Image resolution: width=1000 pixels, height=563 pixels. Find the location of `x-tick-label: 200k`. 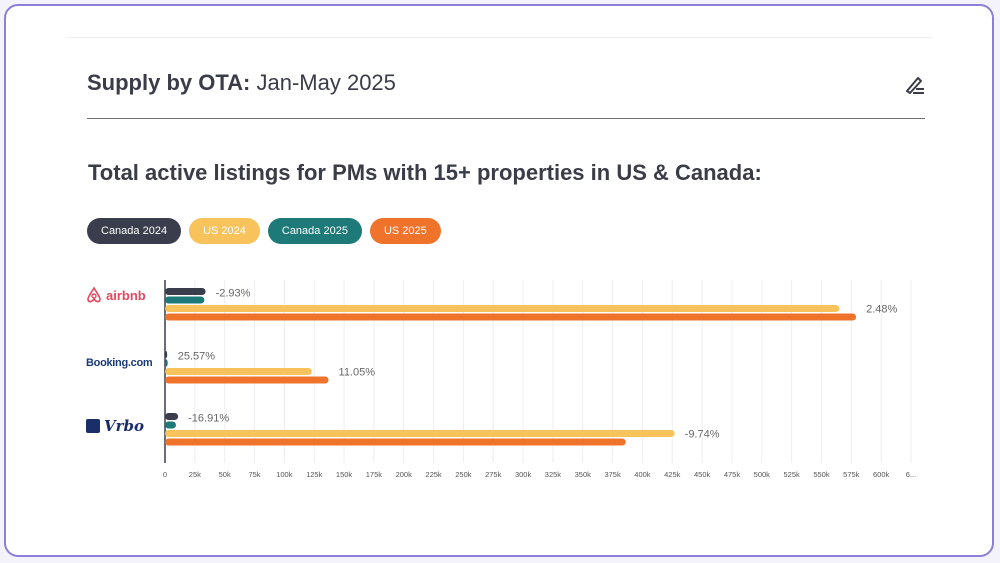

x-tick-label: 200k is located at coordinates (404, 474).